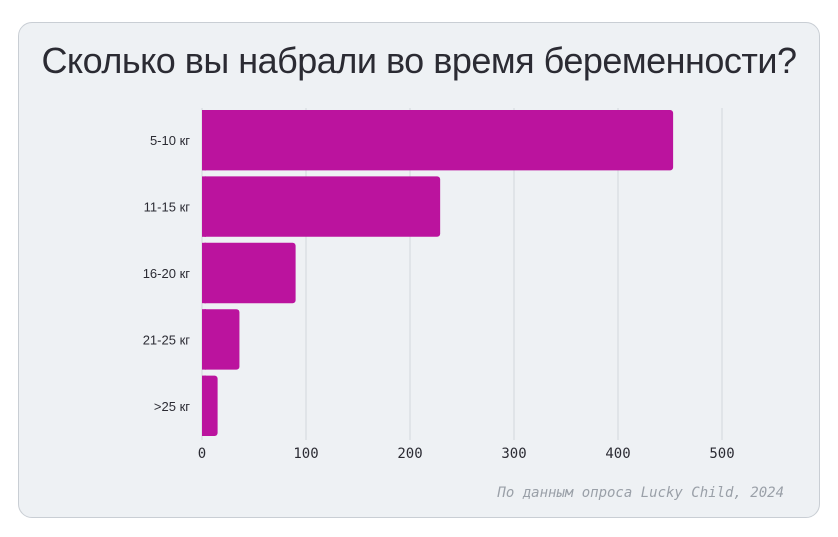  What do you see at coordinates (409, 454) in the screenshot?
I see `x-tick-label: 200` at bounding box center [409, 454].